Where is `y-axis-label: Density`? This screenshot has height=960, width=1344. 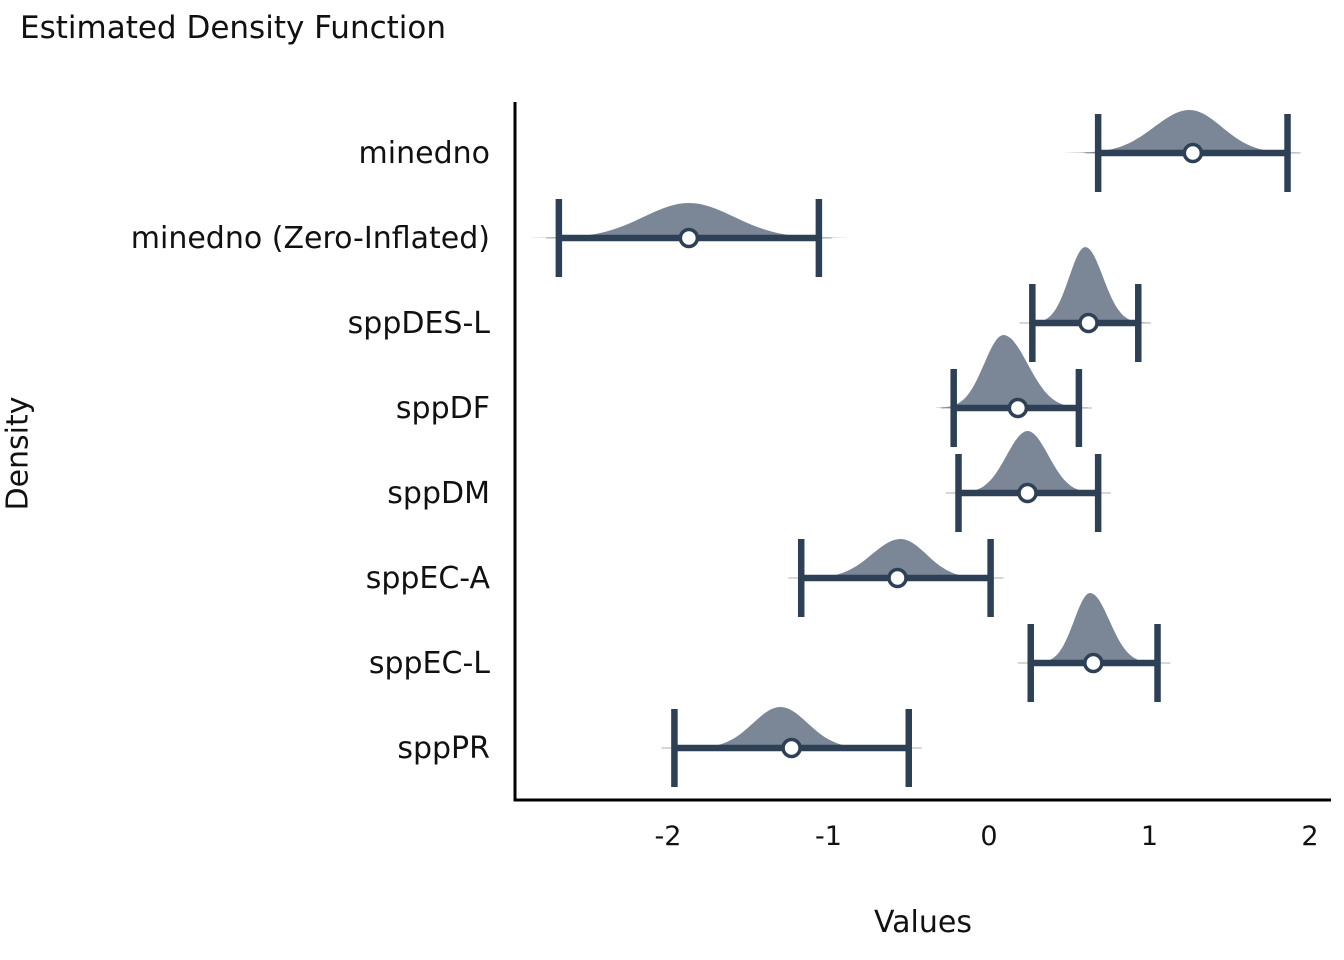 y-axis-label: Density is located at coordinates (18, 453).